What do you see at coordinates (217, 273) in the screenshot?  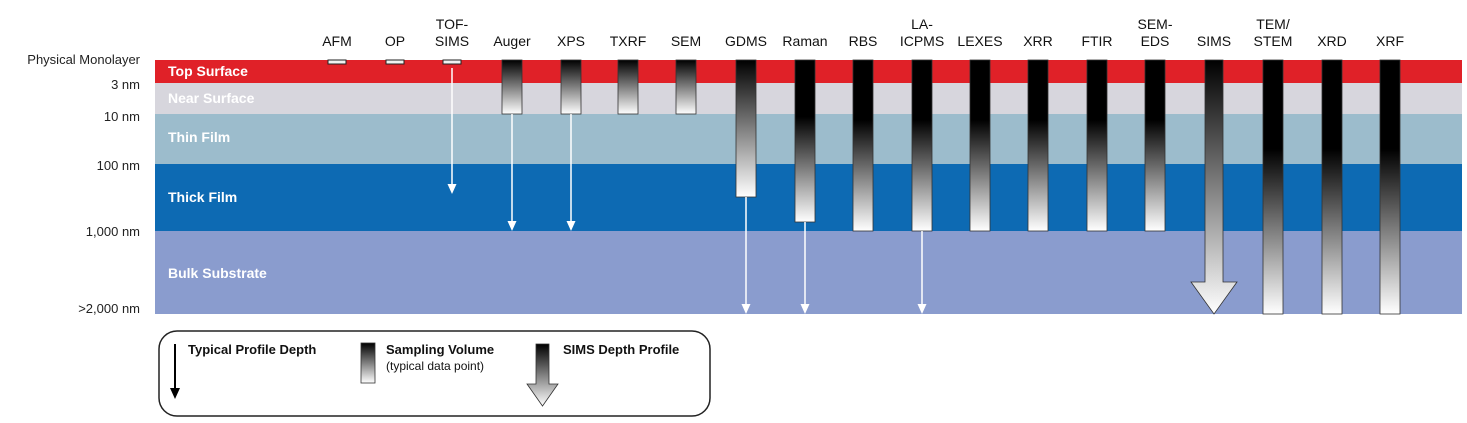 I see `layer-label: Bulk Substrate` at bounding box center [217, 273].